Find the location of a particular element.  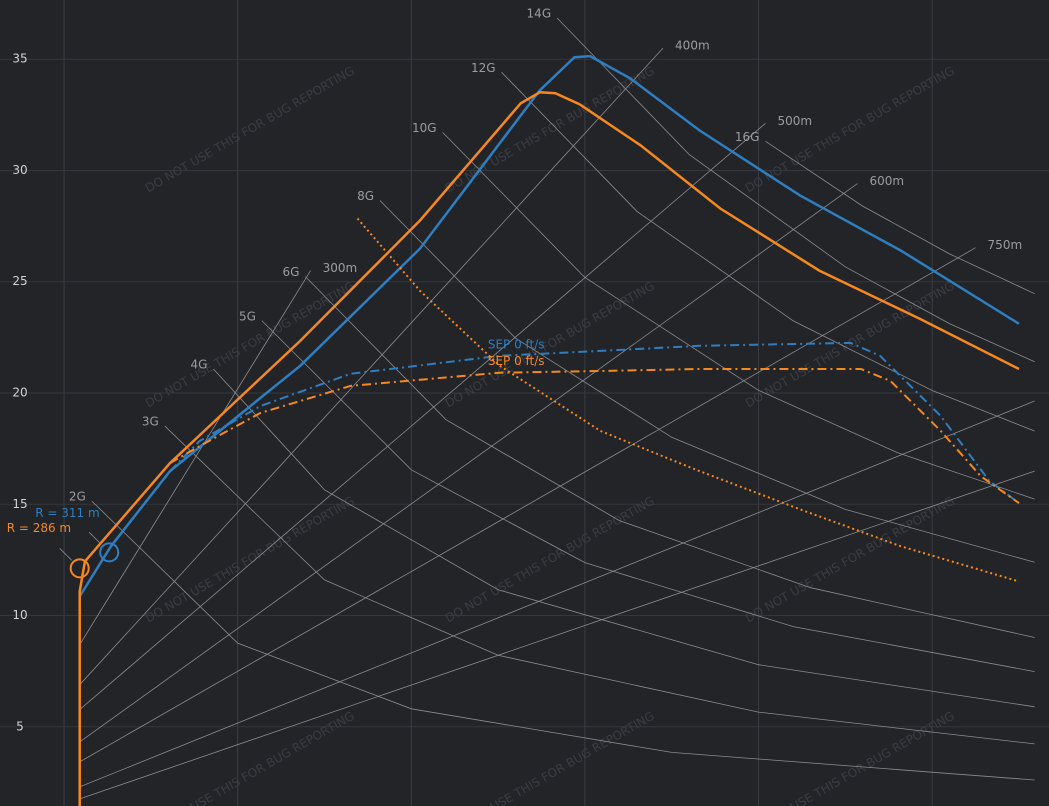

g-curve is located at coordinates (900, 217).